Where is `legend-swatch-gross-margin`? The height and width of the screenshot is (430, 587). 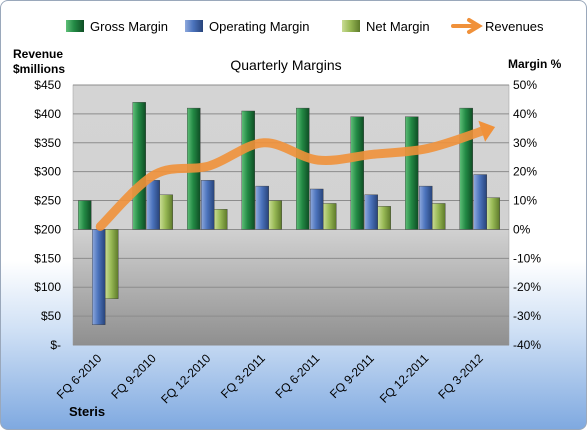
legend-swatch-gross-margin is located at coordinates (75, 26).